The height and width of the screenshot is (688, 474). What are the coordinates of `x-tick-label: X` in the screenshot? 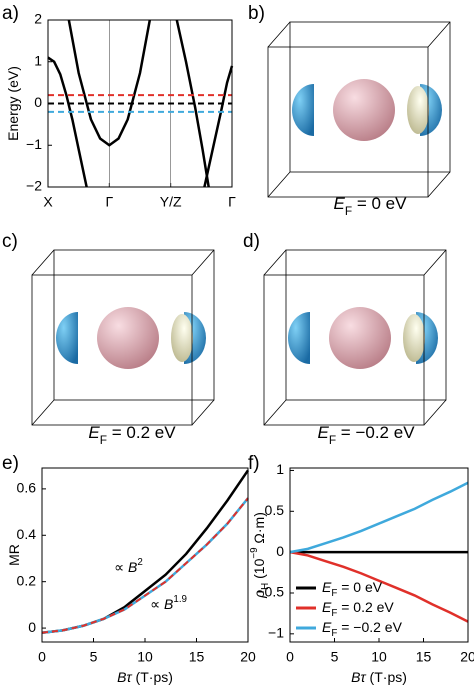 It's located at (48, 202).